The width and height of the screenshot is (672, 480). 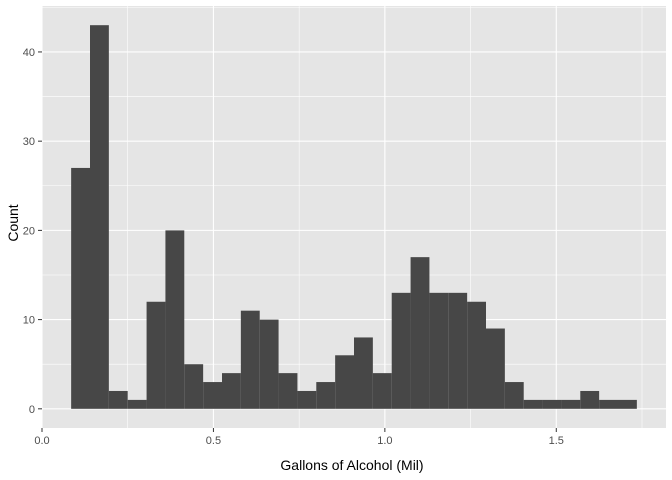 What do you see at coordinates (41, 441) in the screenshot?
I see `x-tick-label: 0.0` at bounding box center [41, 441].